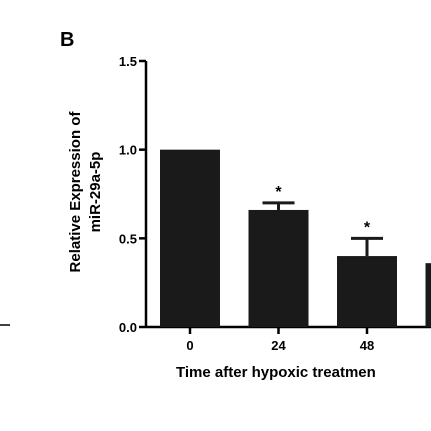 This screenshot has width=431, height=431. I want to click on panel-letter: B, so click(67, 40).